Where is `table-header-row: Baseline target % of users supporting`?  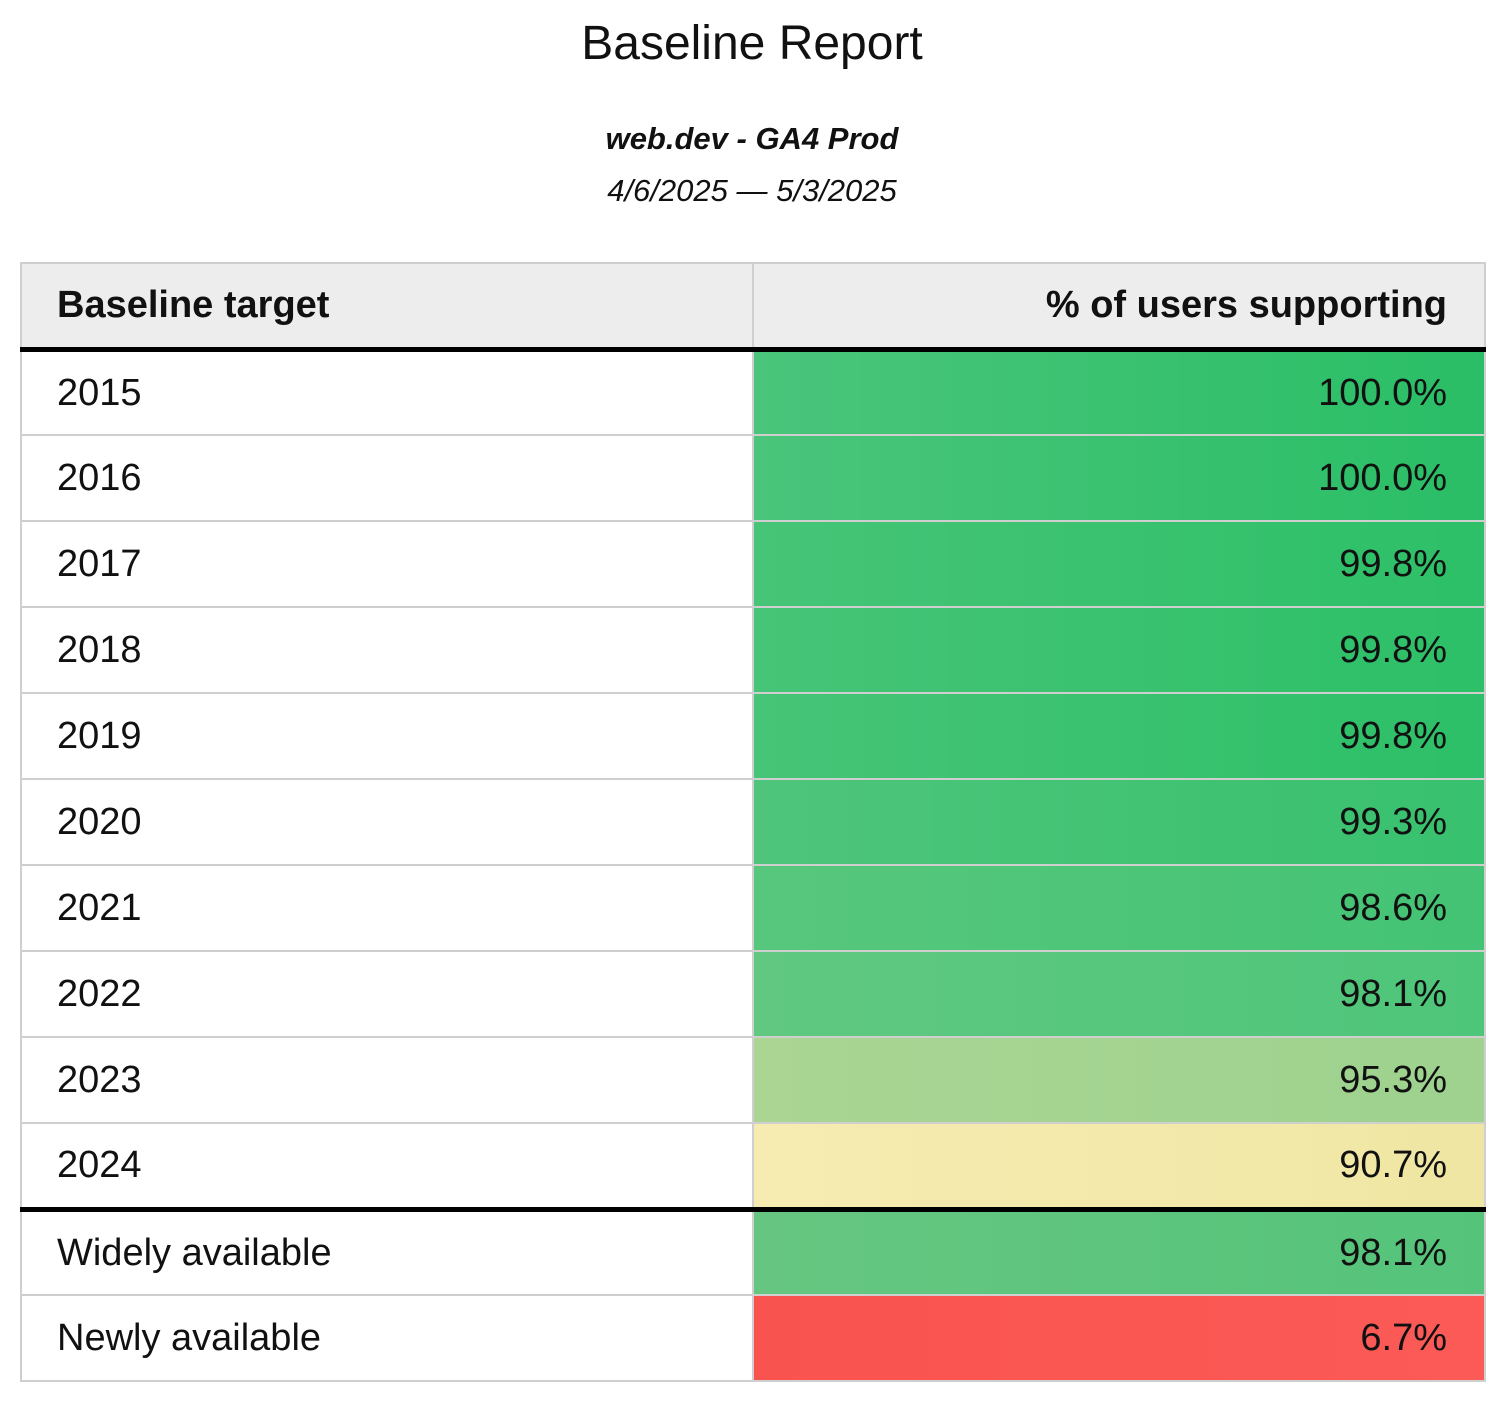
table-header-row: Baseline target % of users supporting is located at coordinates (753, 307).